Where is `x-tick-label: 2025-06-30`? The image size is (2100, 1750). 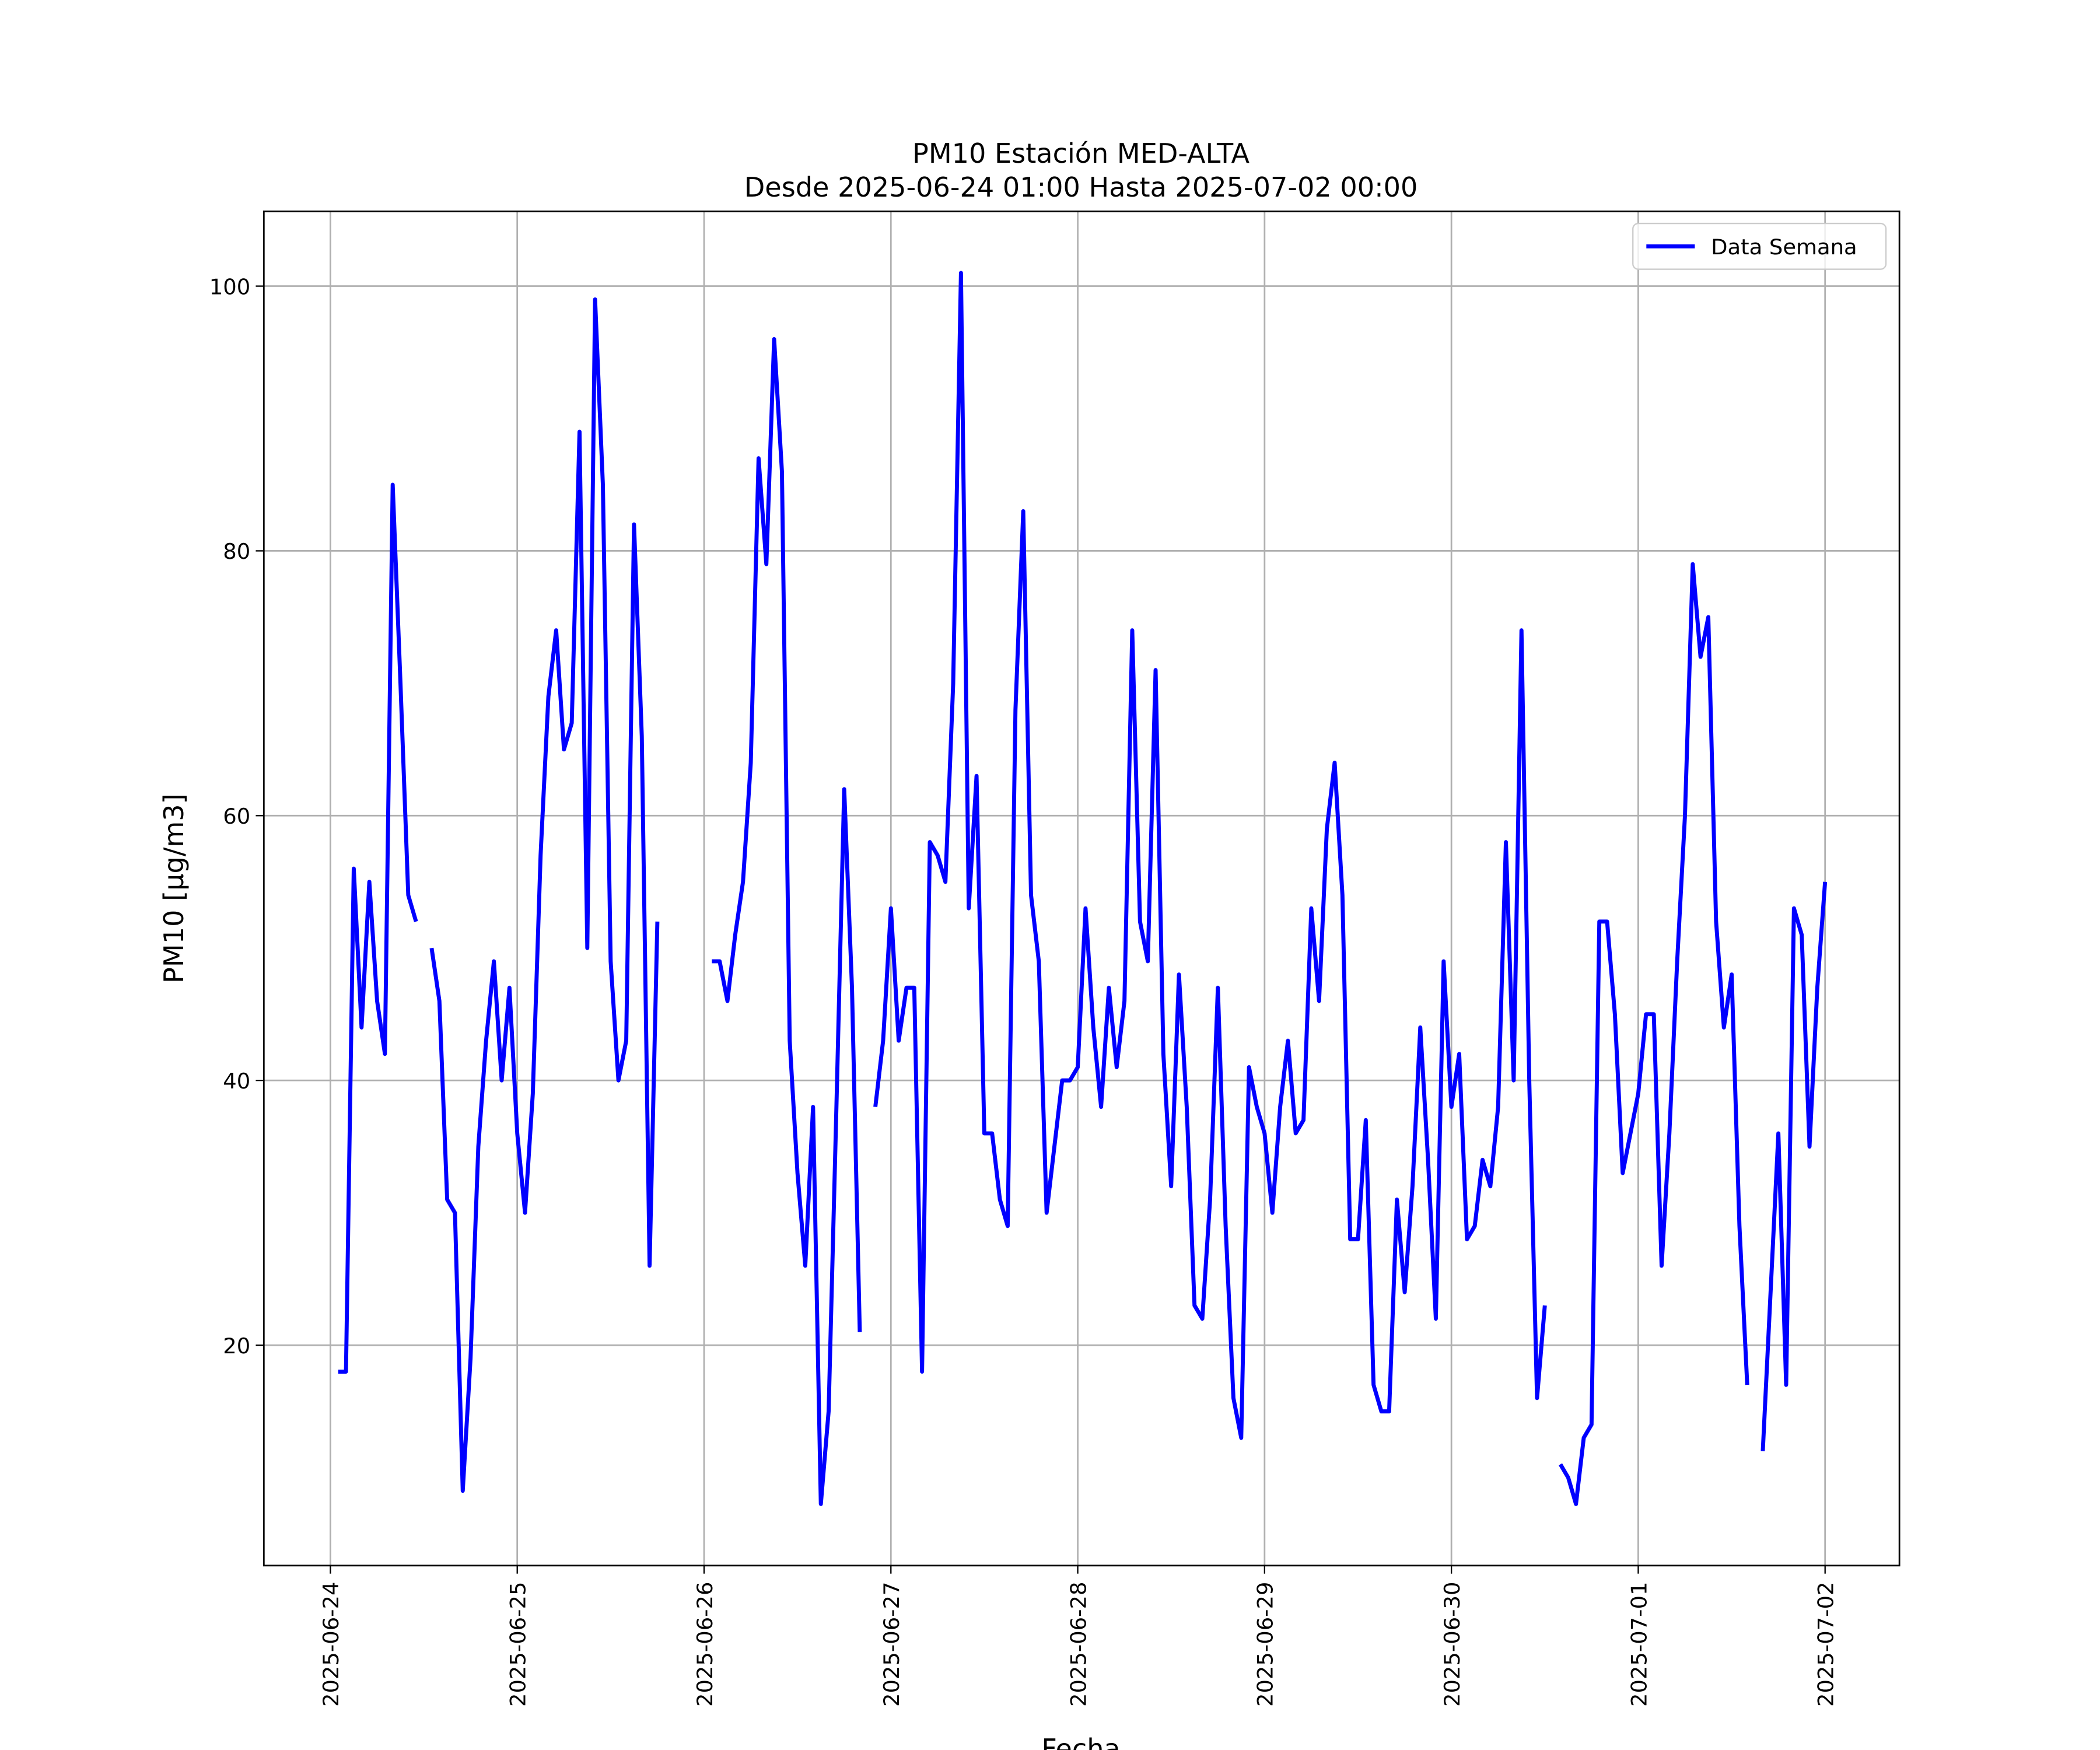
x-tick-label: 2025-06-30 is located at coordinates (1452, 1644).